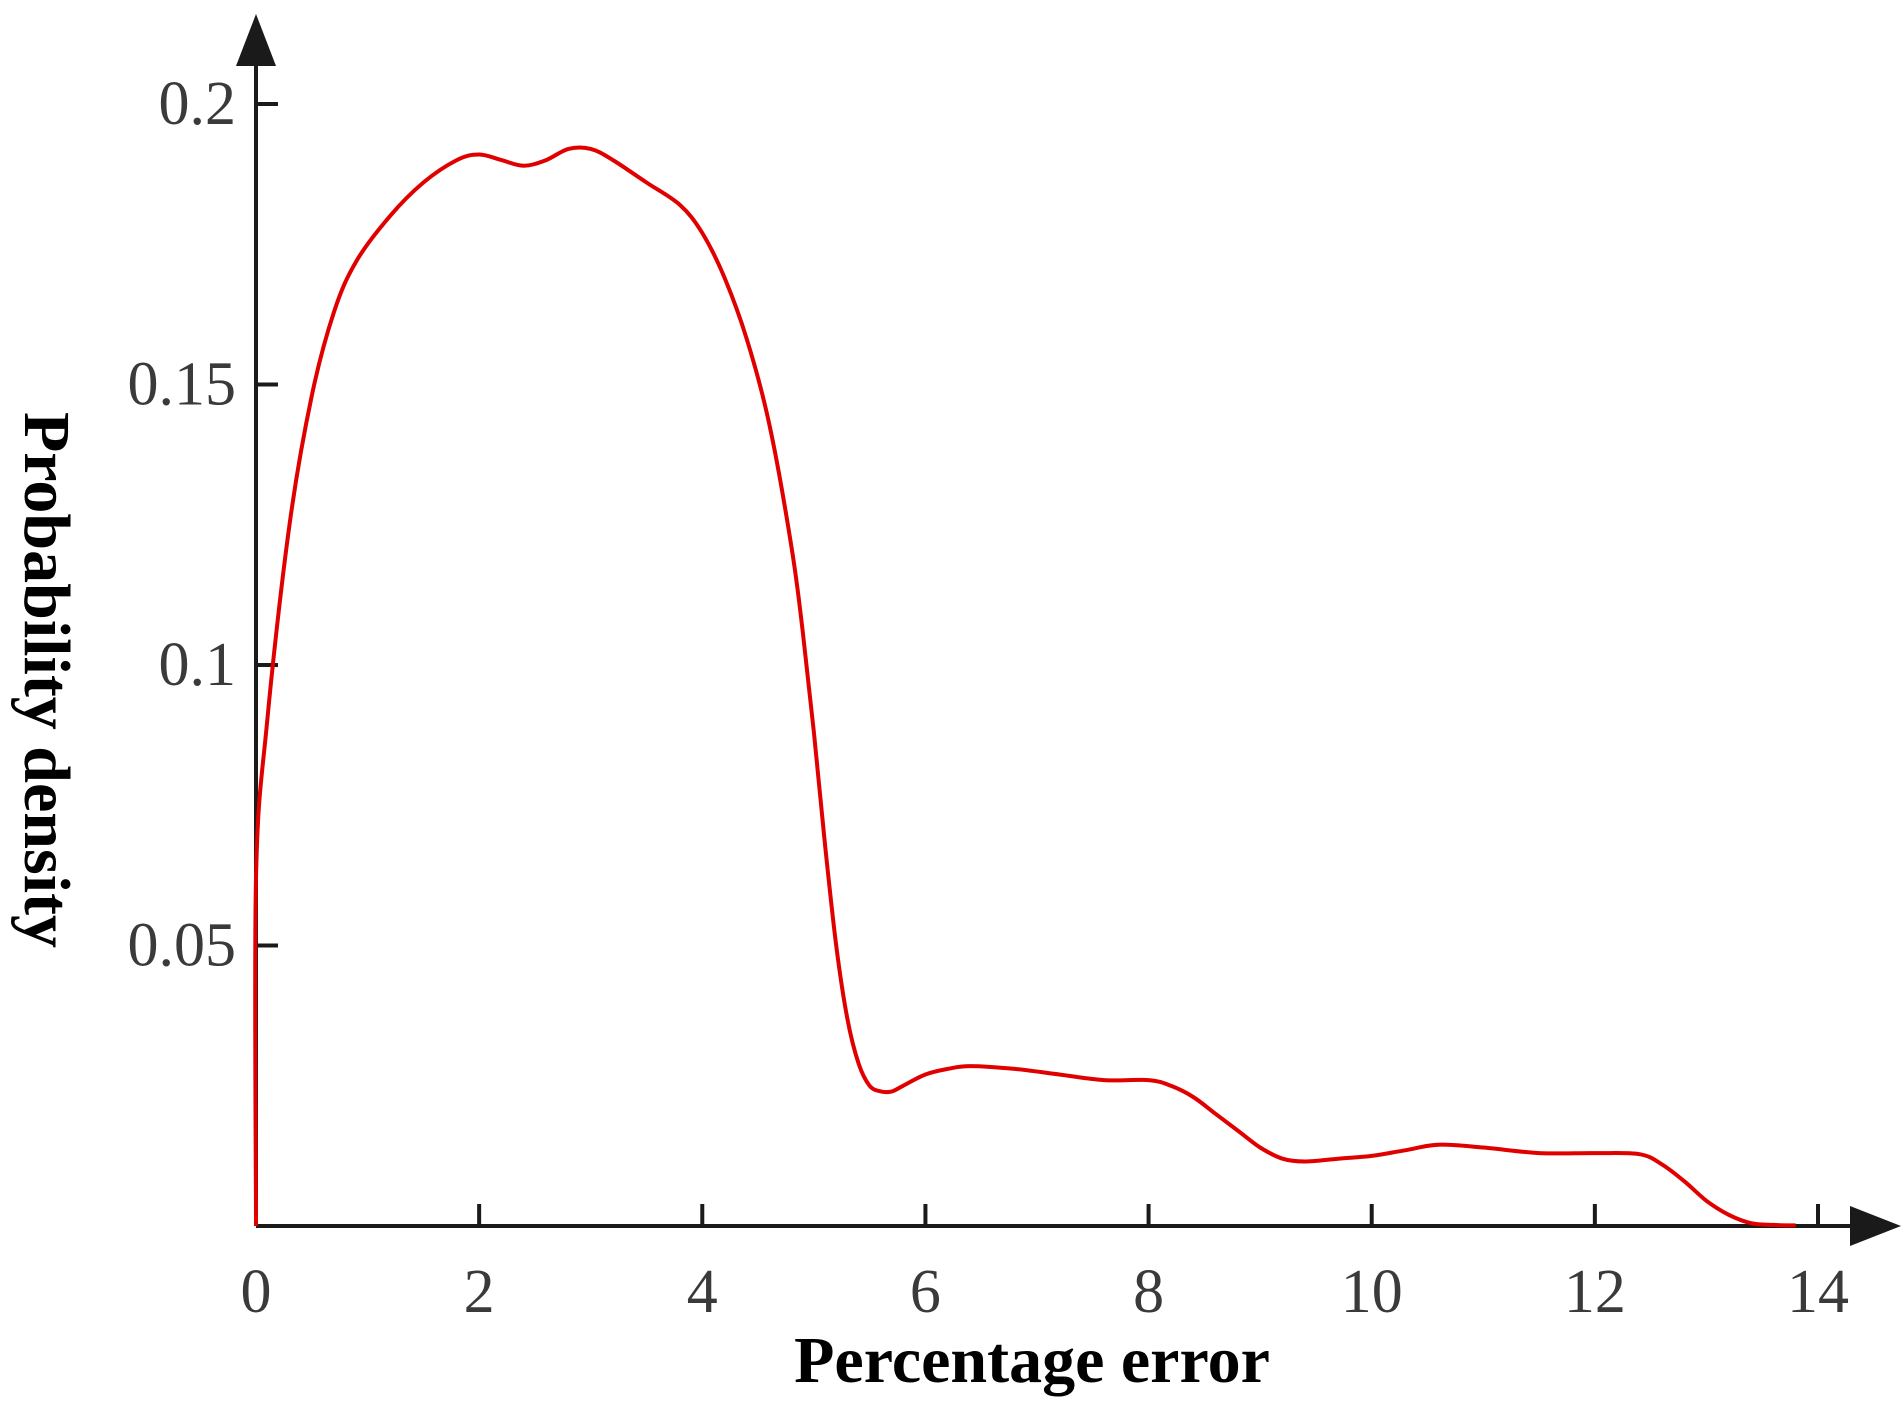 The height and width of the screenshot is (1410, 1901). I want to click on x-tick-label: 0, so click(256, 1292).